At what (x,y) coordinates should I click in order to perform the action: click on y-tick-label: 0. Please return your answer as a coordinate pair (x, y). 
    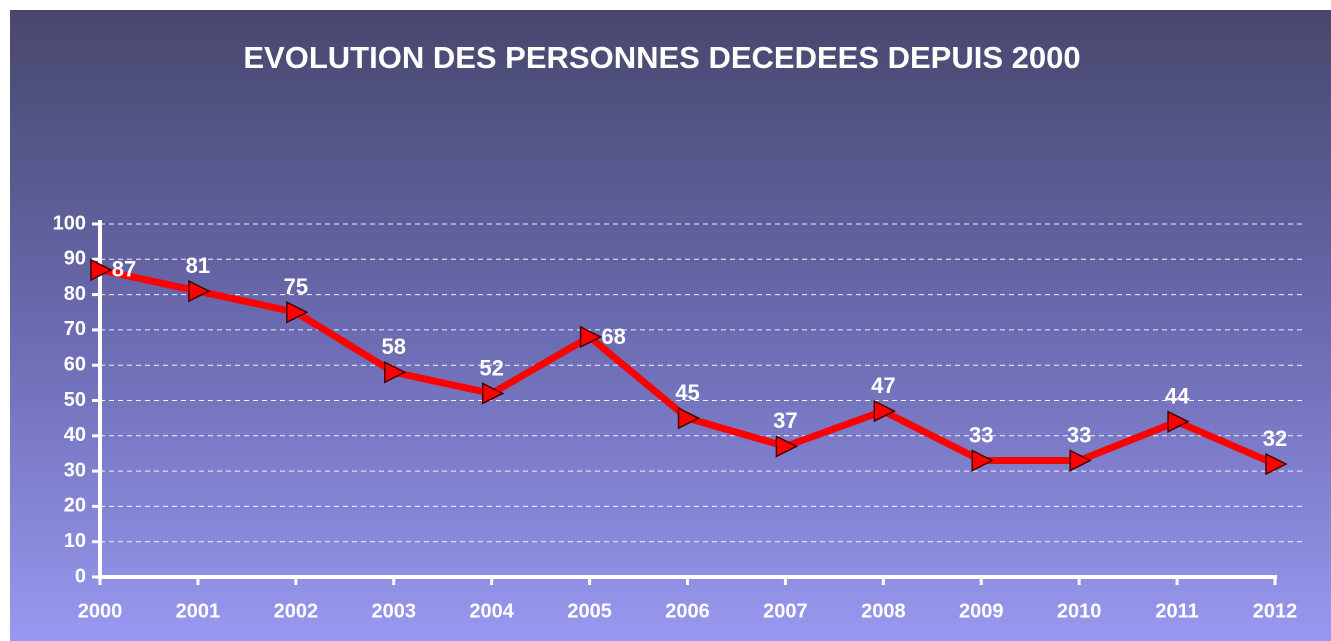
    Looking at the image, I should click on (80, 576).